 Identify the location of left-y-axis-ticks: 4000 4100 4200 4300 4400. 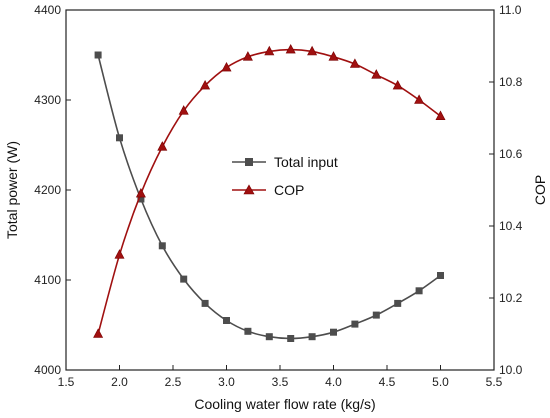
(52, 190).